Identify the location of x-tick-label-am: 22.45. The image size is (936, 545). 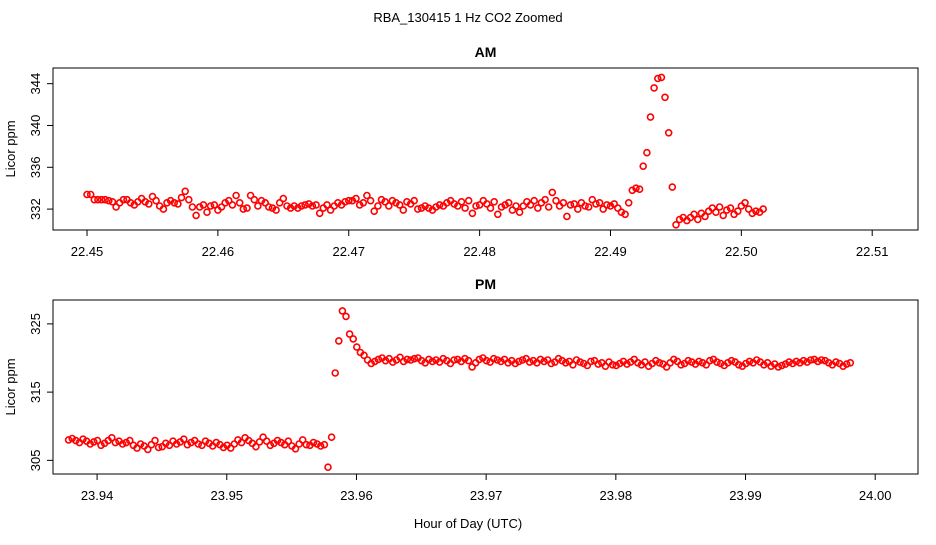
(87, 251).